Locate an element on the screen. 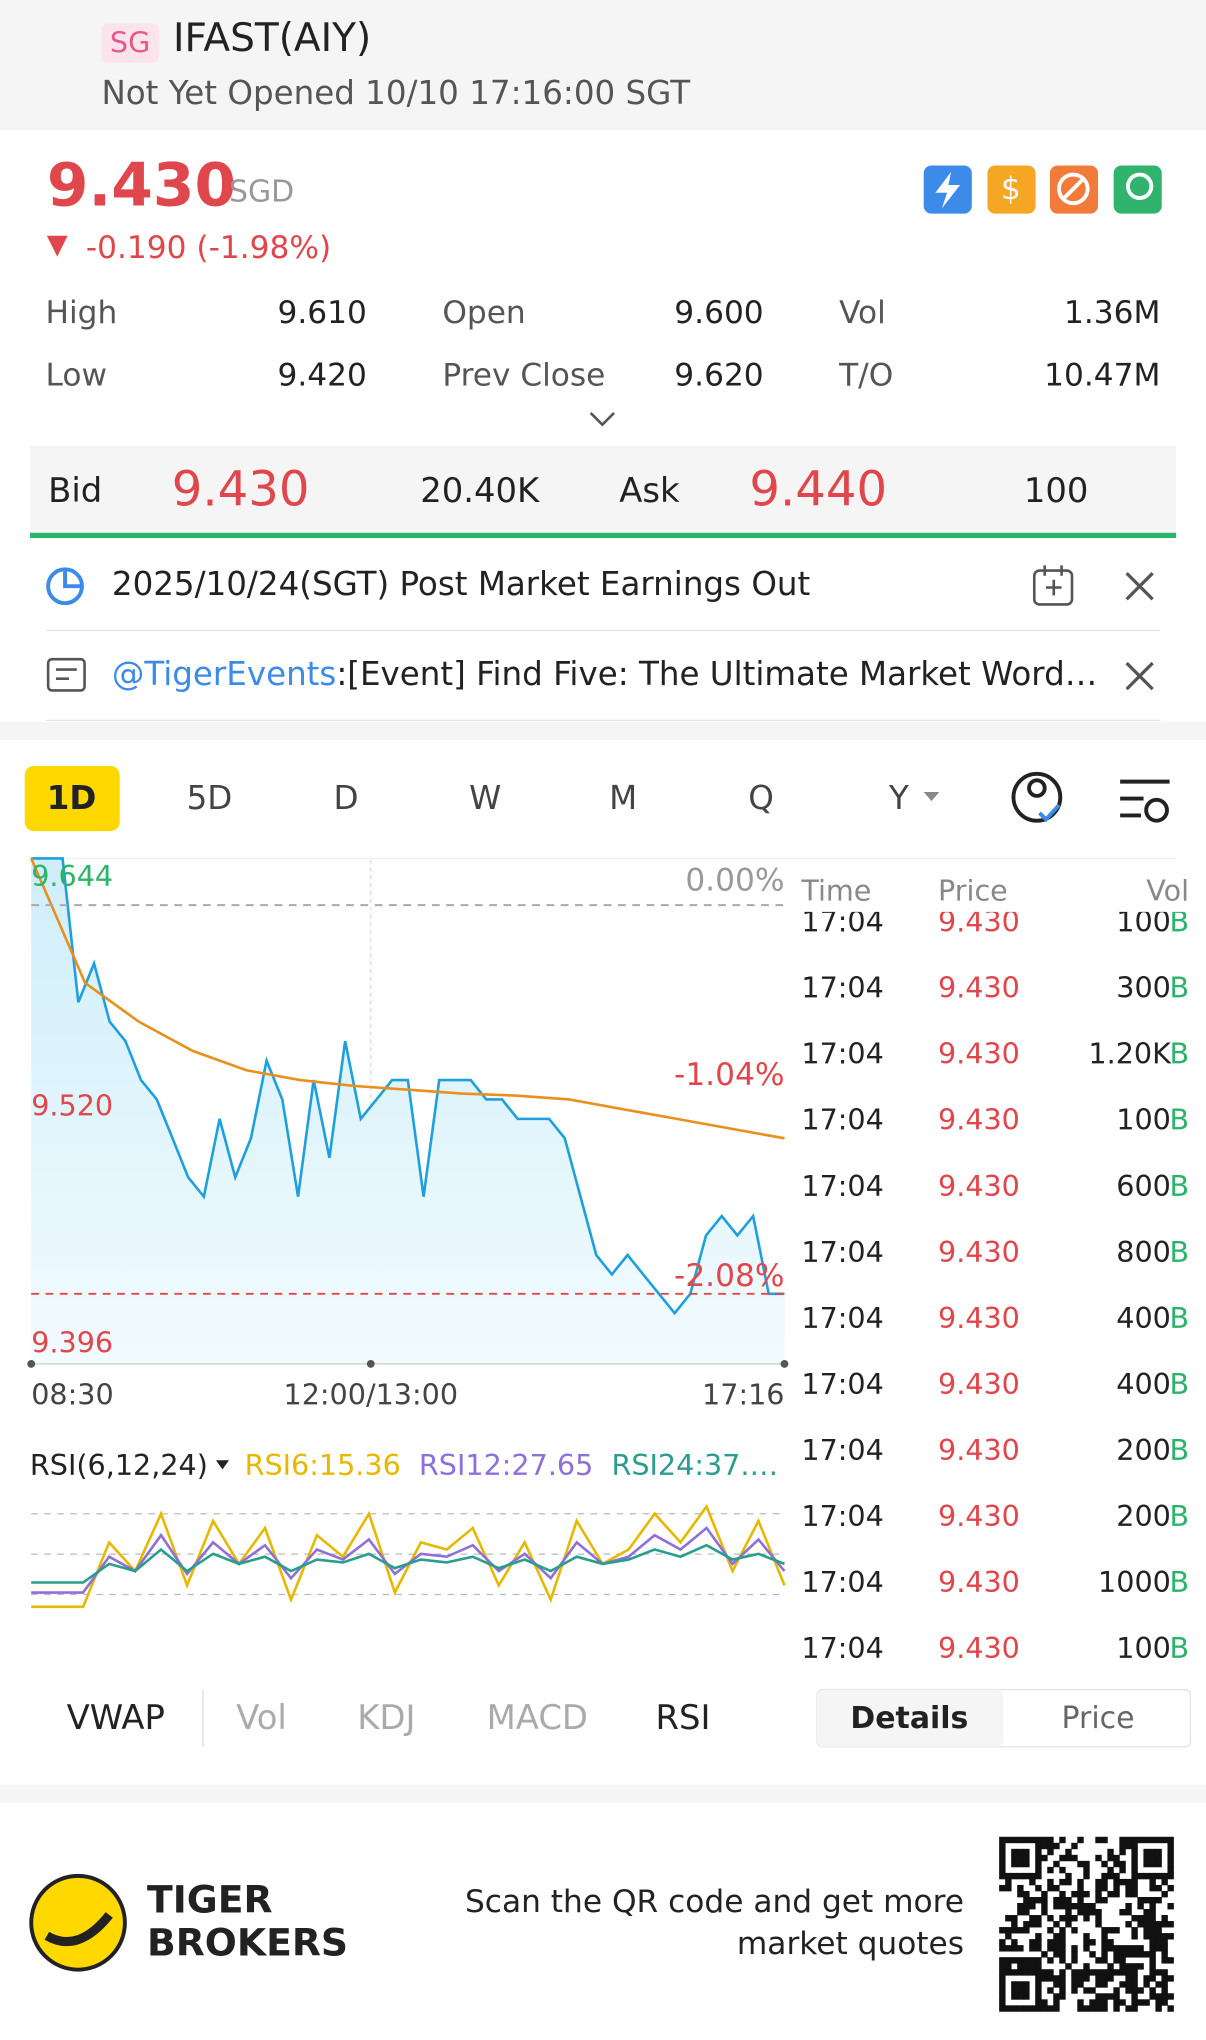 This screenshot has width=1206, height=2040. account-icon is located at coordinates (1037, 797).